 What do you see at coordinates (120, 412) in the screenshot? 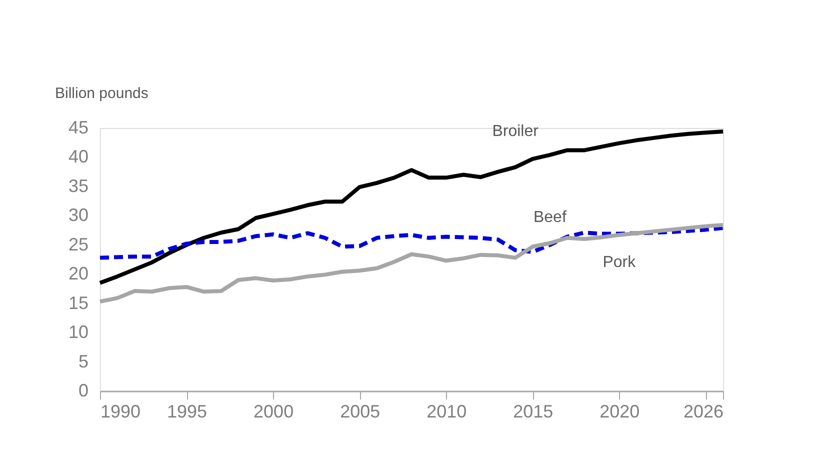
I see `x-tick-label: 1990` at bounding box center [120, 412].